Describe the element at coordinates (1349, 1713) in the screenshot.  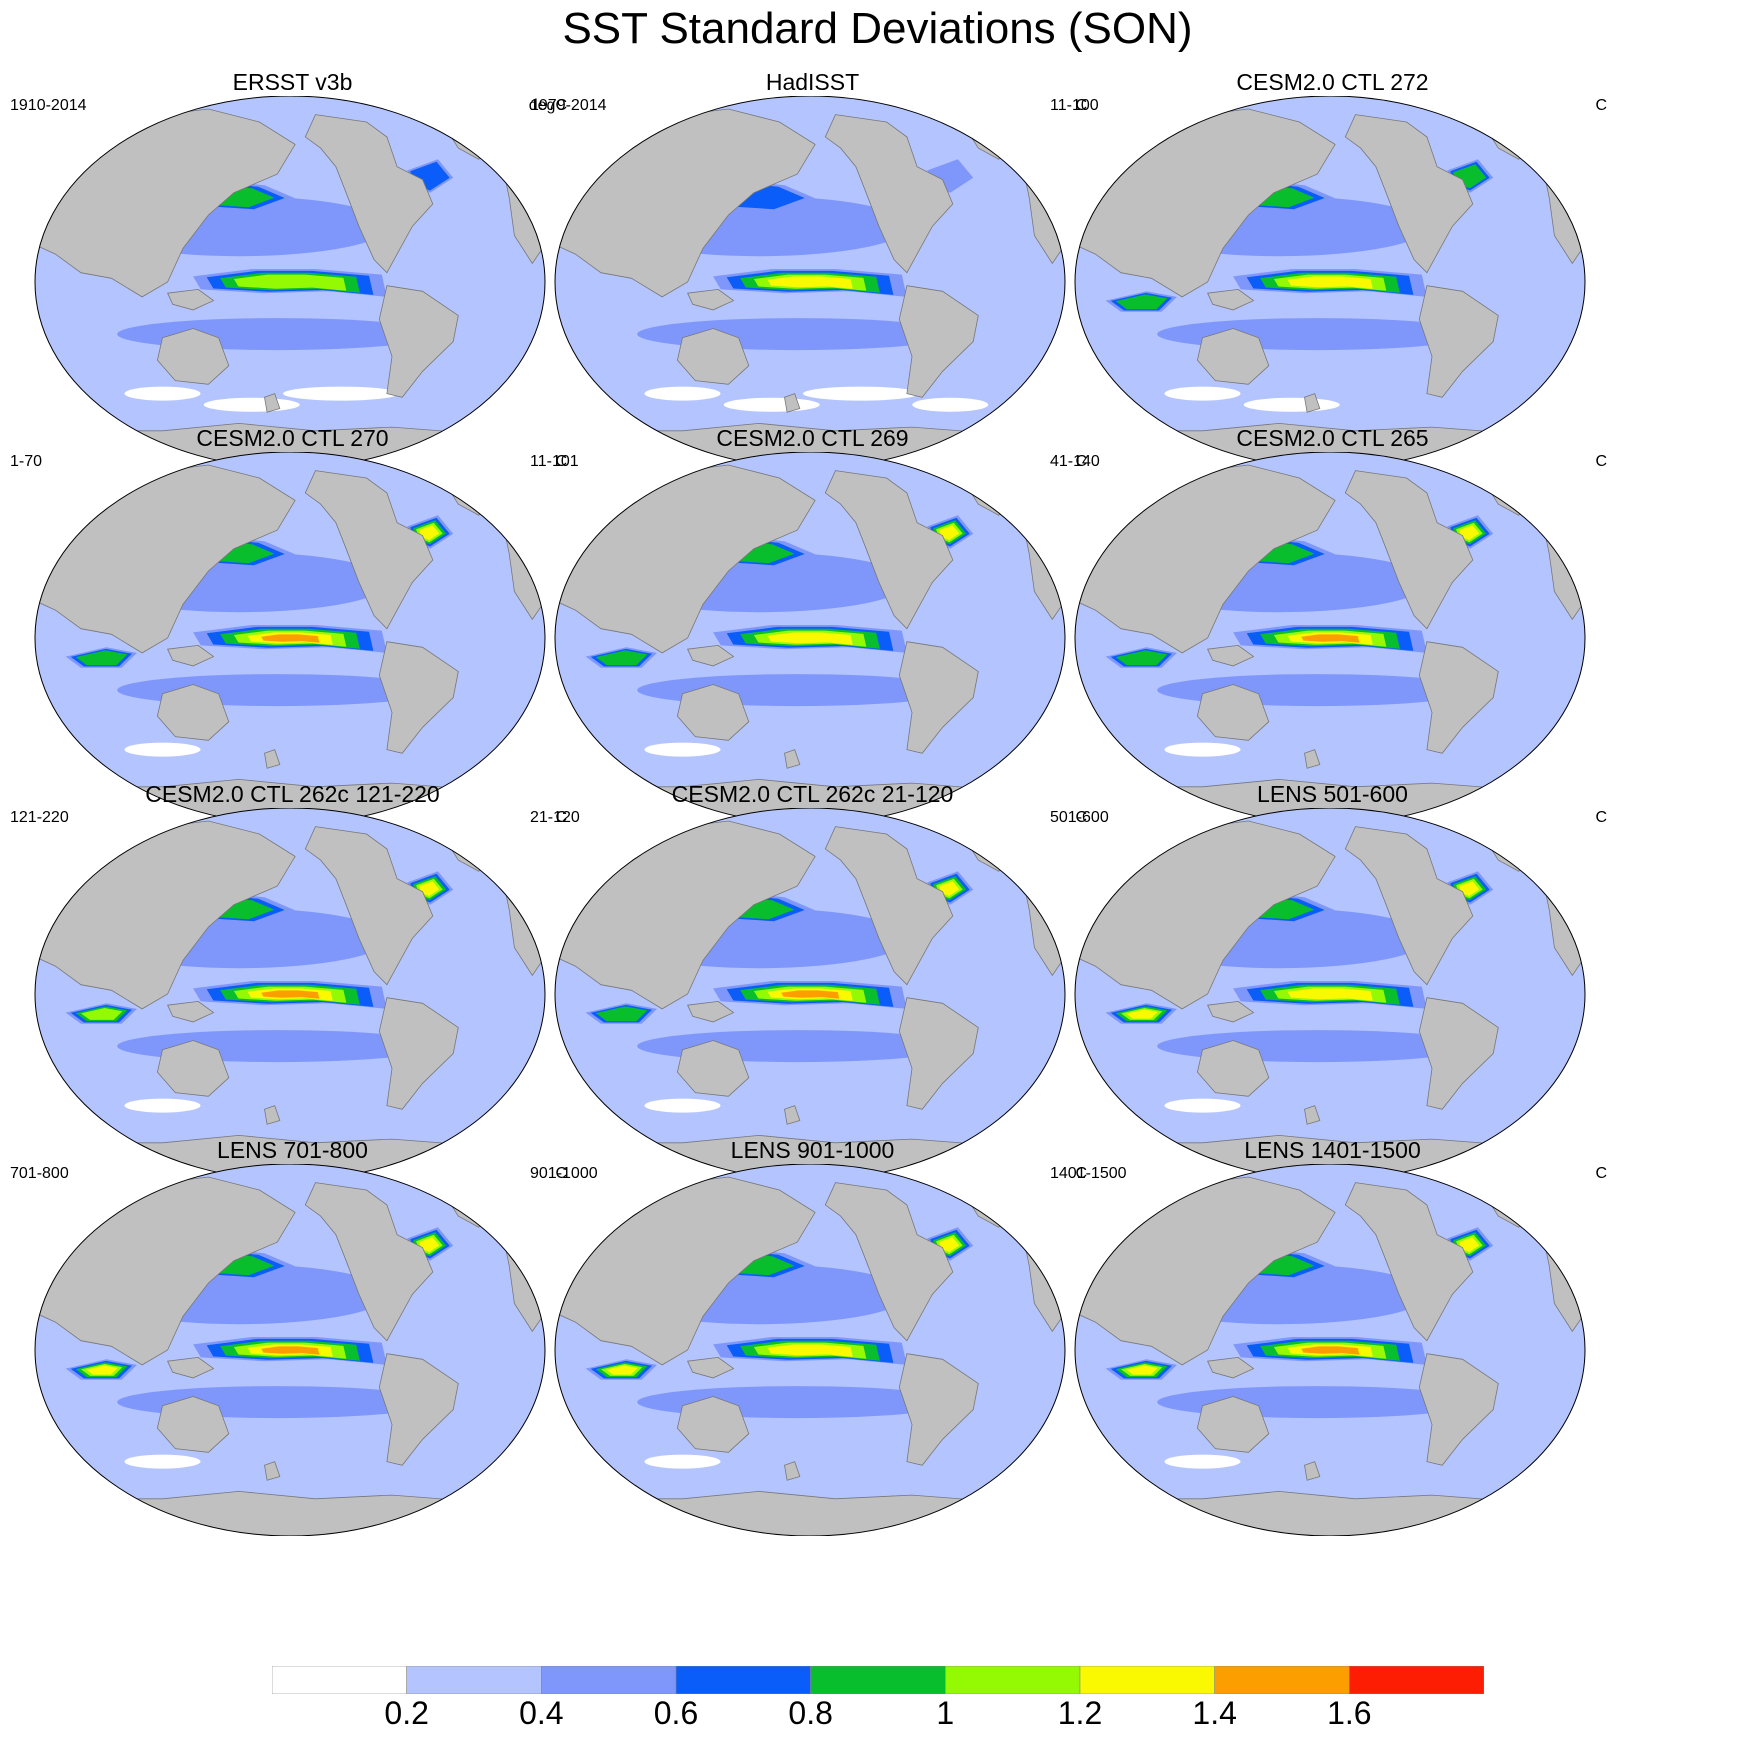
I see `colorbar-label: 1.6` at that location.